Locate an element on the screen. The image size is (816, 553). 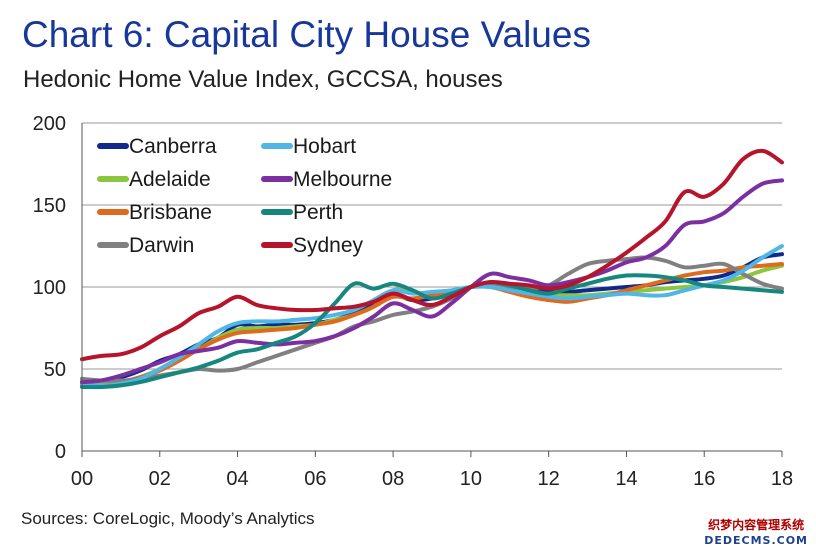
chart-subtitle: Hedonic Home Value Index, GCCSA, houses is located at coordinates (263, 79).